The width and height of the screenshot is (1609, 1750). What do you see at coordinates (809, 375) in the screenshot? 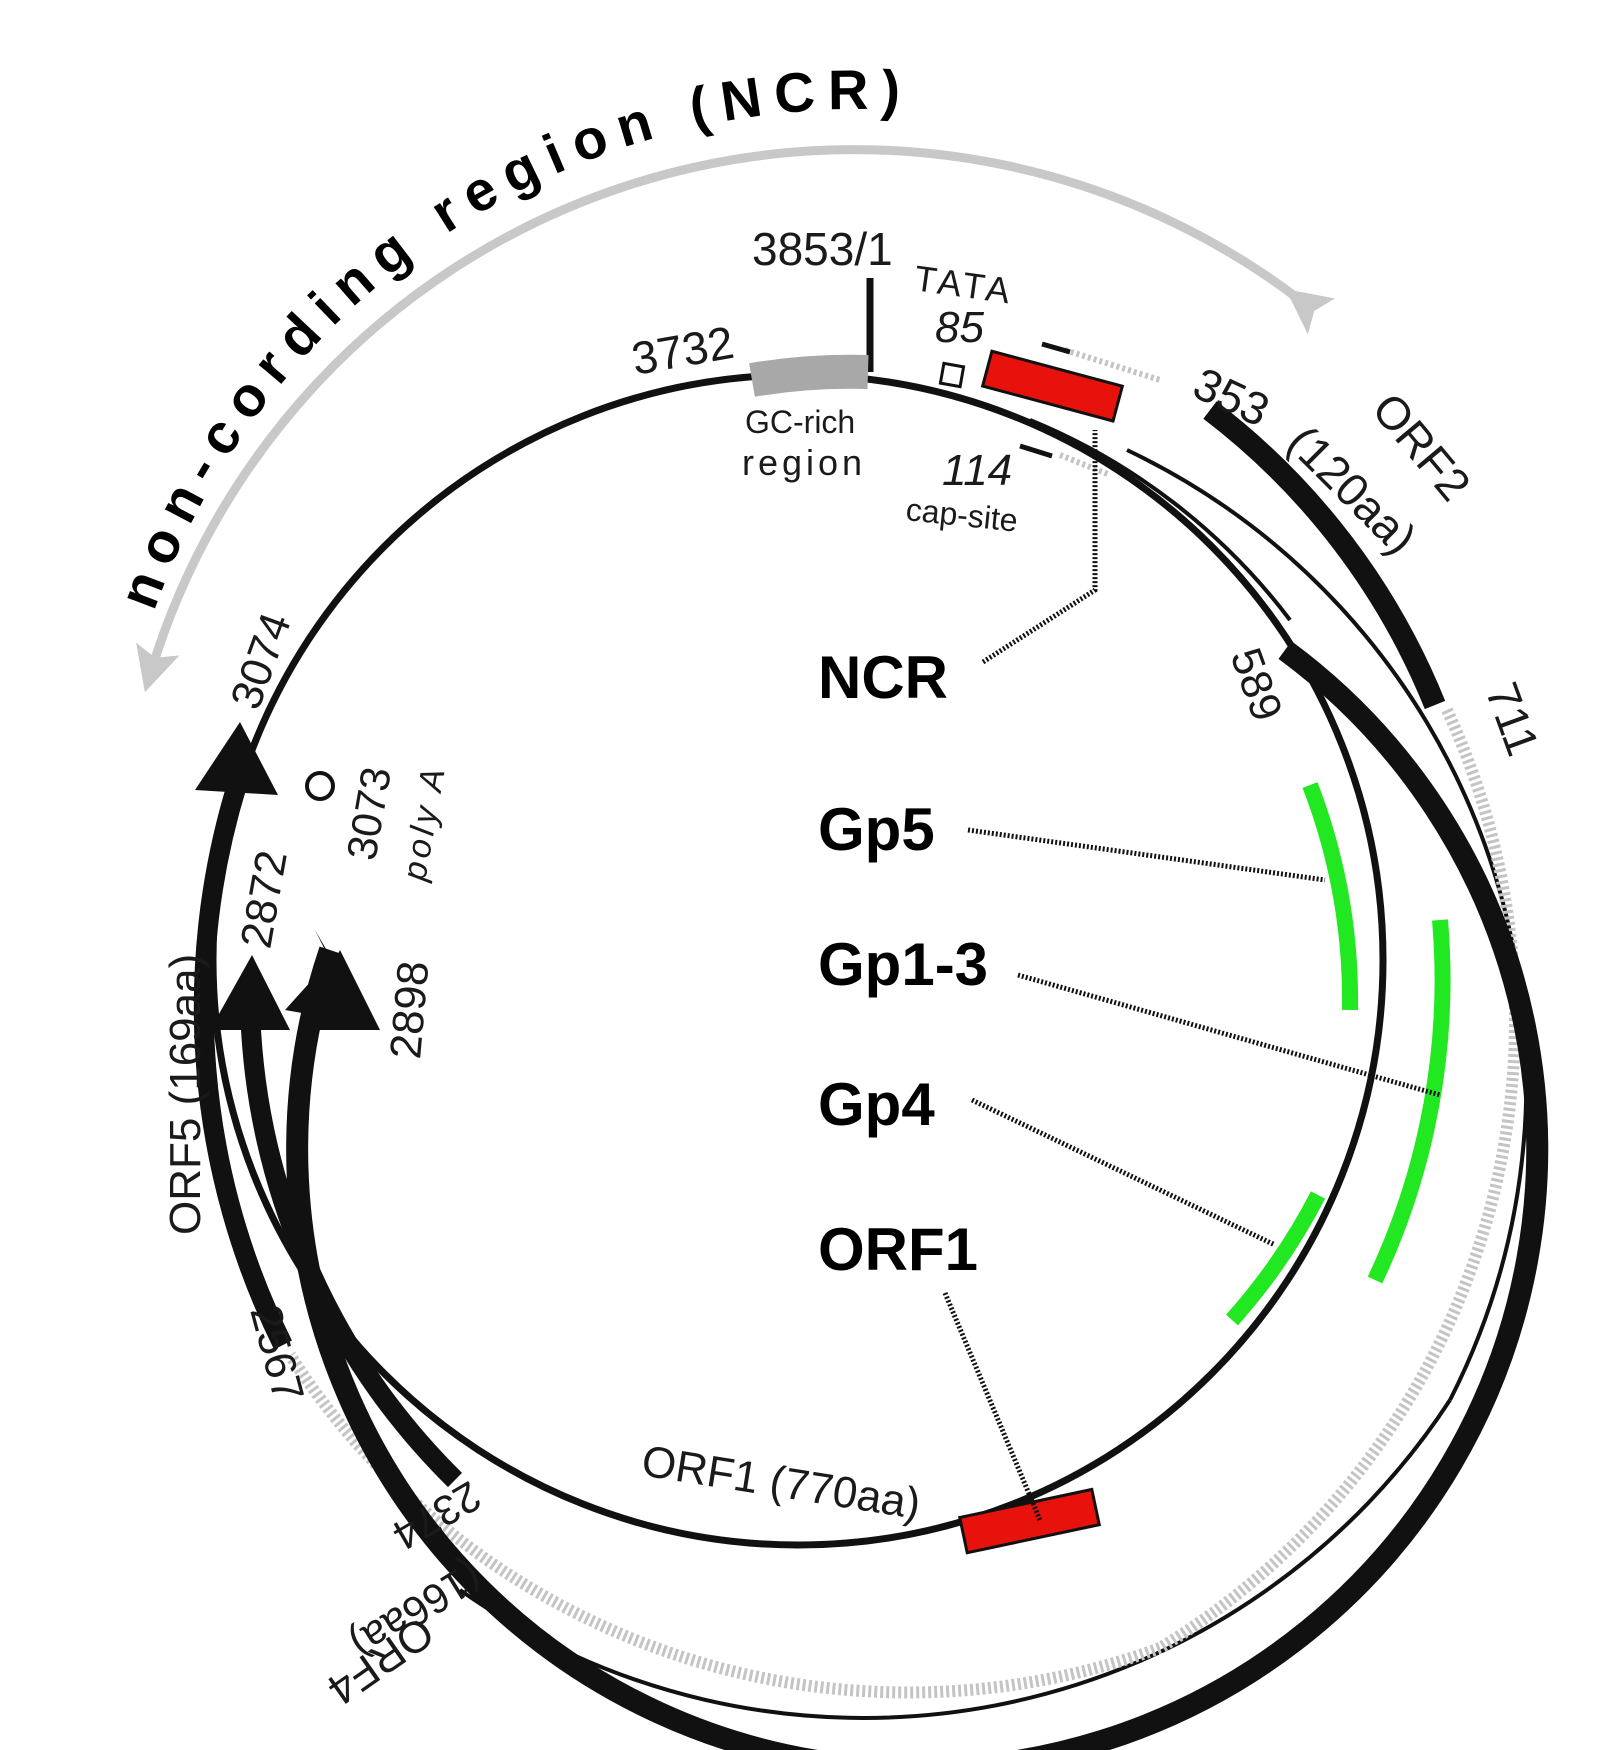
I see `gc-rich-bar` at bounding box center [809, 375].